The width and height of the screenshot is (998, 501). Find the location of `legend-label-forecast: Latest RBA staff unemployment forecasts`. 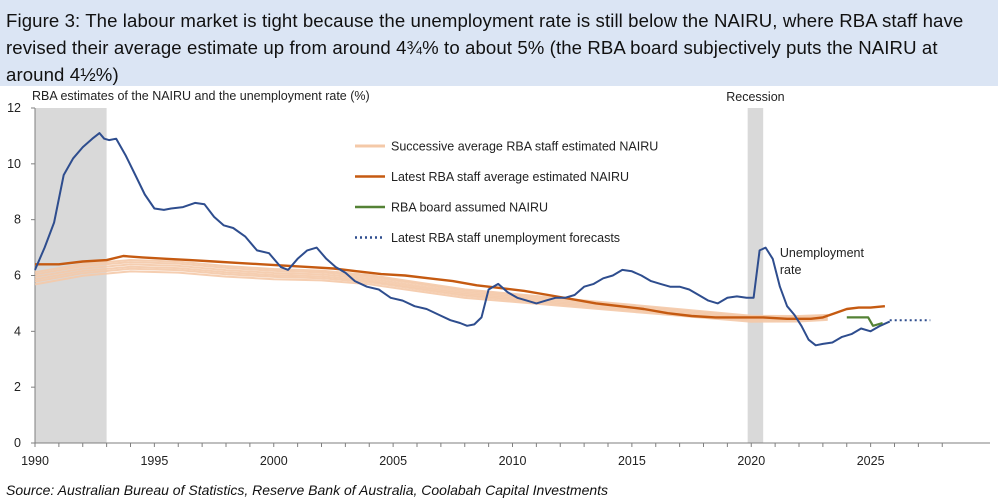

legend-label-forecast: Latest RBA staff unemployment forecasts is located at coordinates (505, 238).